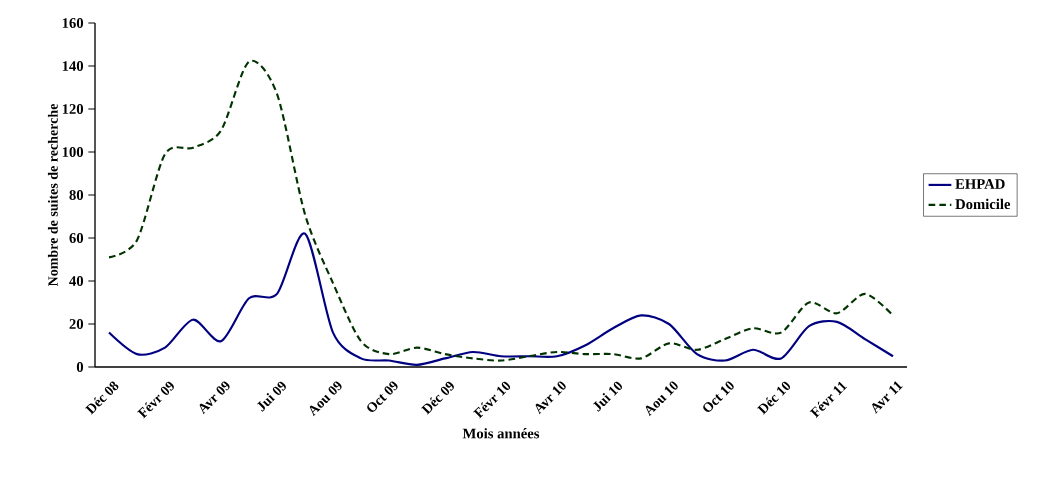 This screenshot has width=1060, height=486. Describe the element at coordinates (774, 398) in the screenshot. I see `x-tick-label: Déc 10` at that location.